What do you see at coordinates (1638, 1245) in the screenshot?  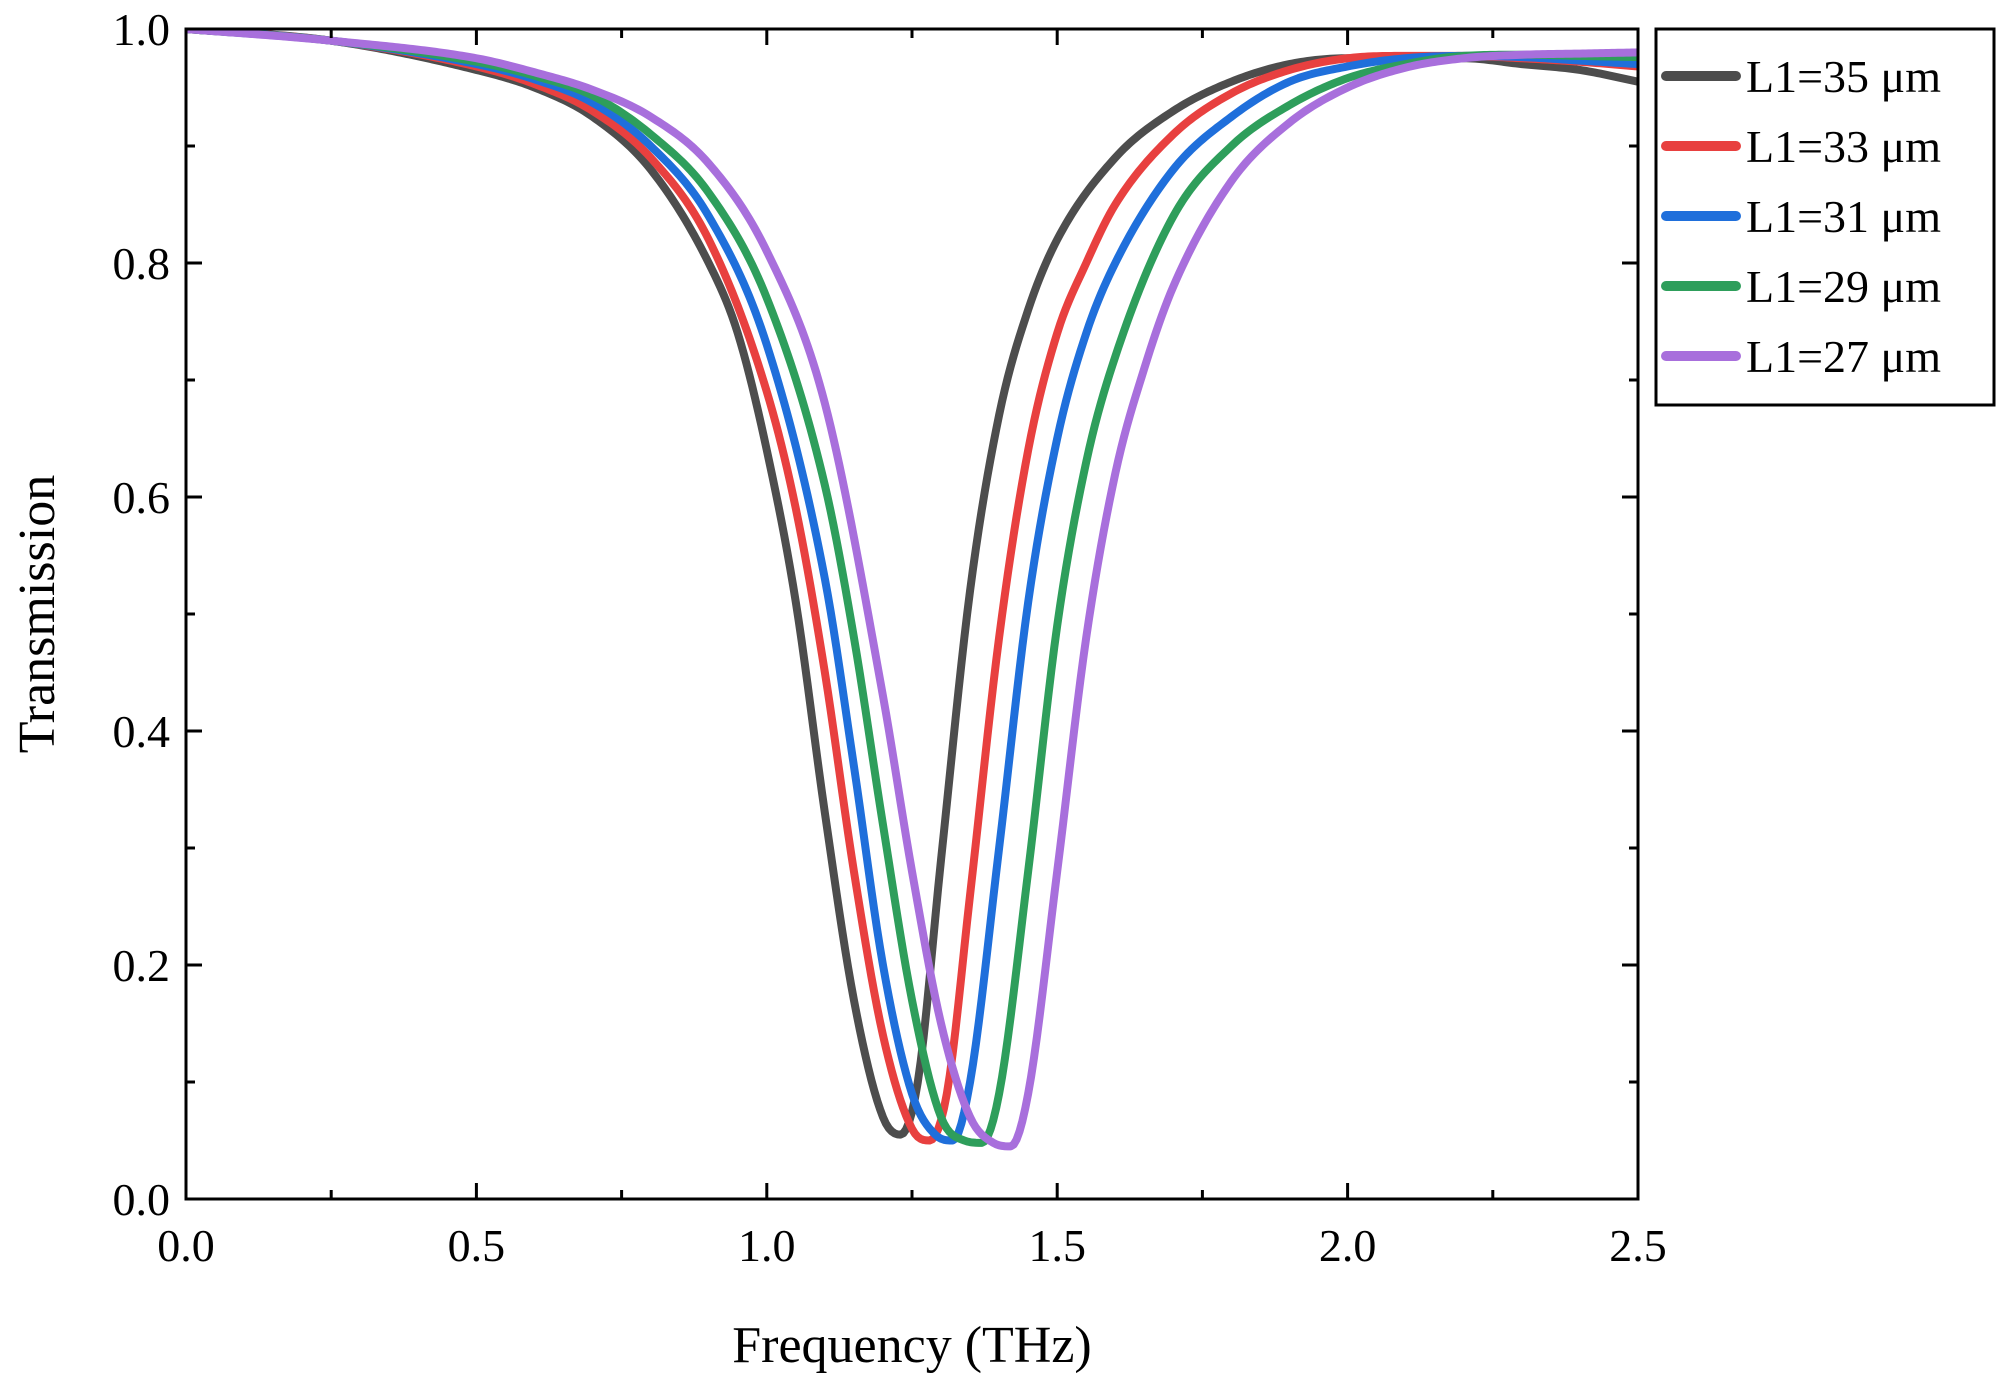 I see `x-tick-label: 2.5` at bounding box center [1638, 1245].